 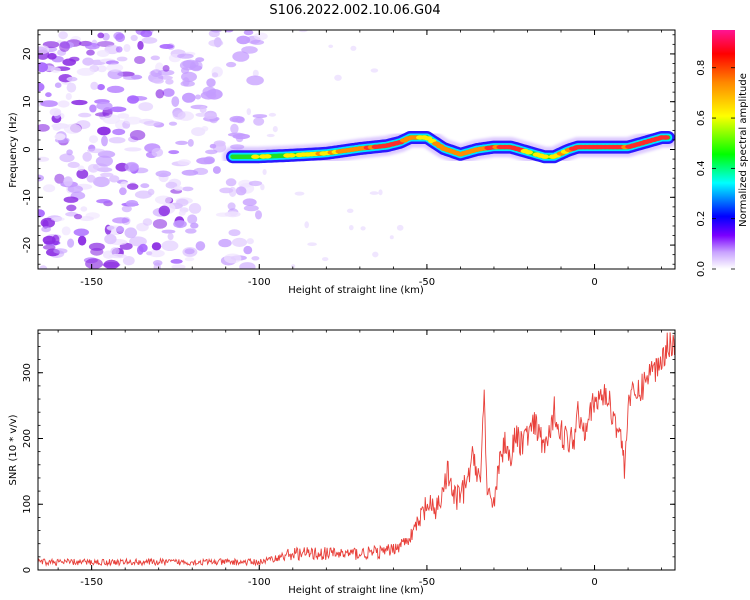 What do you see at coordinates (356, 290) in the screenshot?
I see `spectrogram-xlabel: Height of straight line (km)` at bounding box center [356, 290].